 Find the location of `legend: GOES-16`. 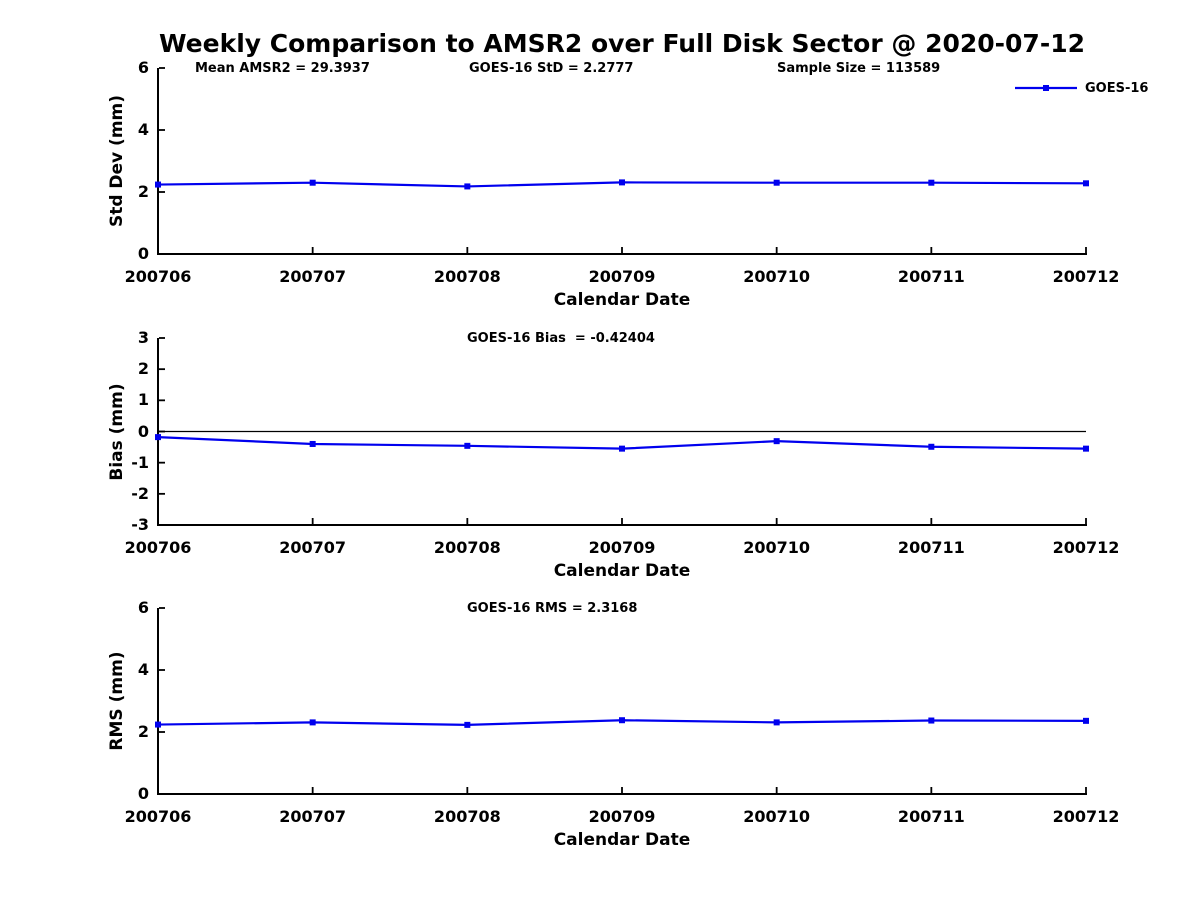

legend: GOES-16 is located at coordinates (1080, 88).